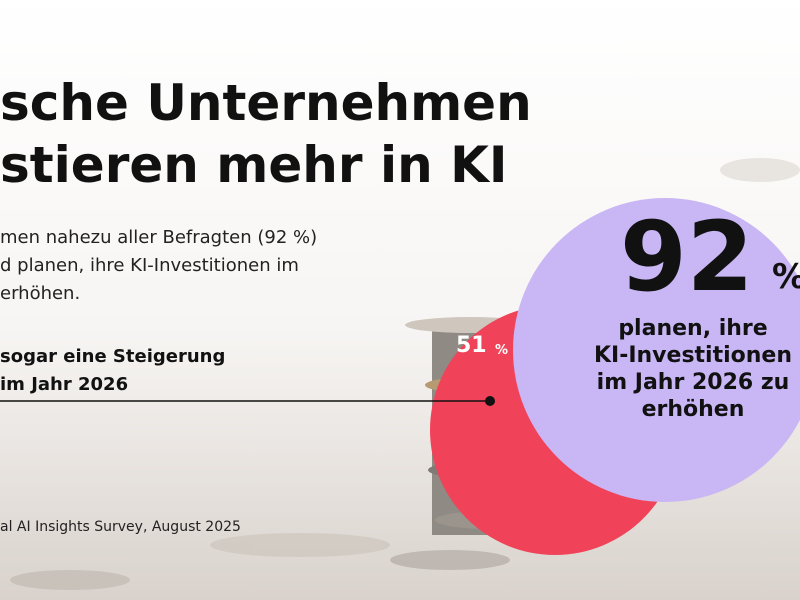 The image size is (800, 600). I want to click on big-stat-caption: im Jahr 2026 zu, so click(693, 382).